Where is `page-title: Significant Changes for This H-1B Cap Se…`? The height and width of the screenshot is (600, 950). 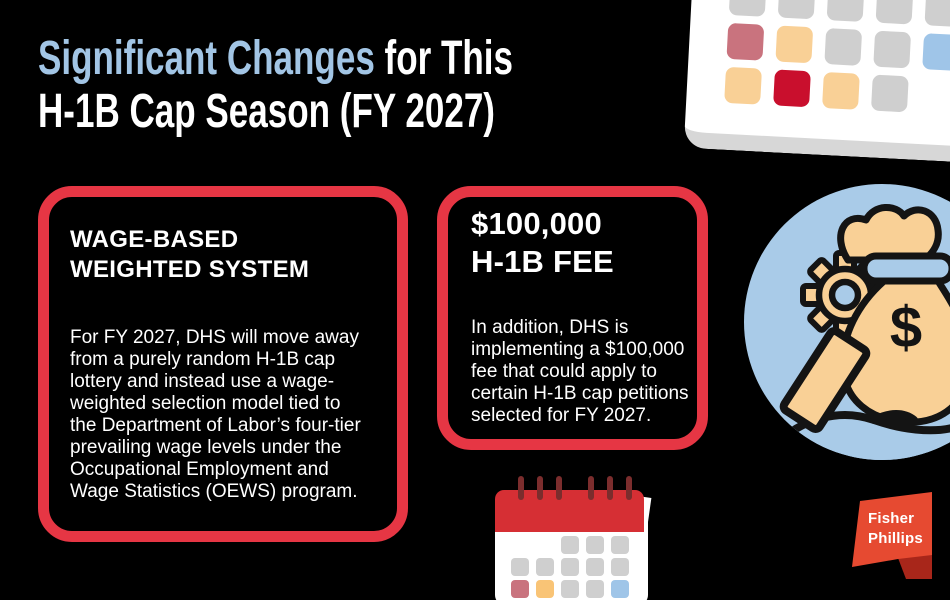
page-title: Significant Changes for This H-1B Cap Se… is located at coordinates (275, 85).